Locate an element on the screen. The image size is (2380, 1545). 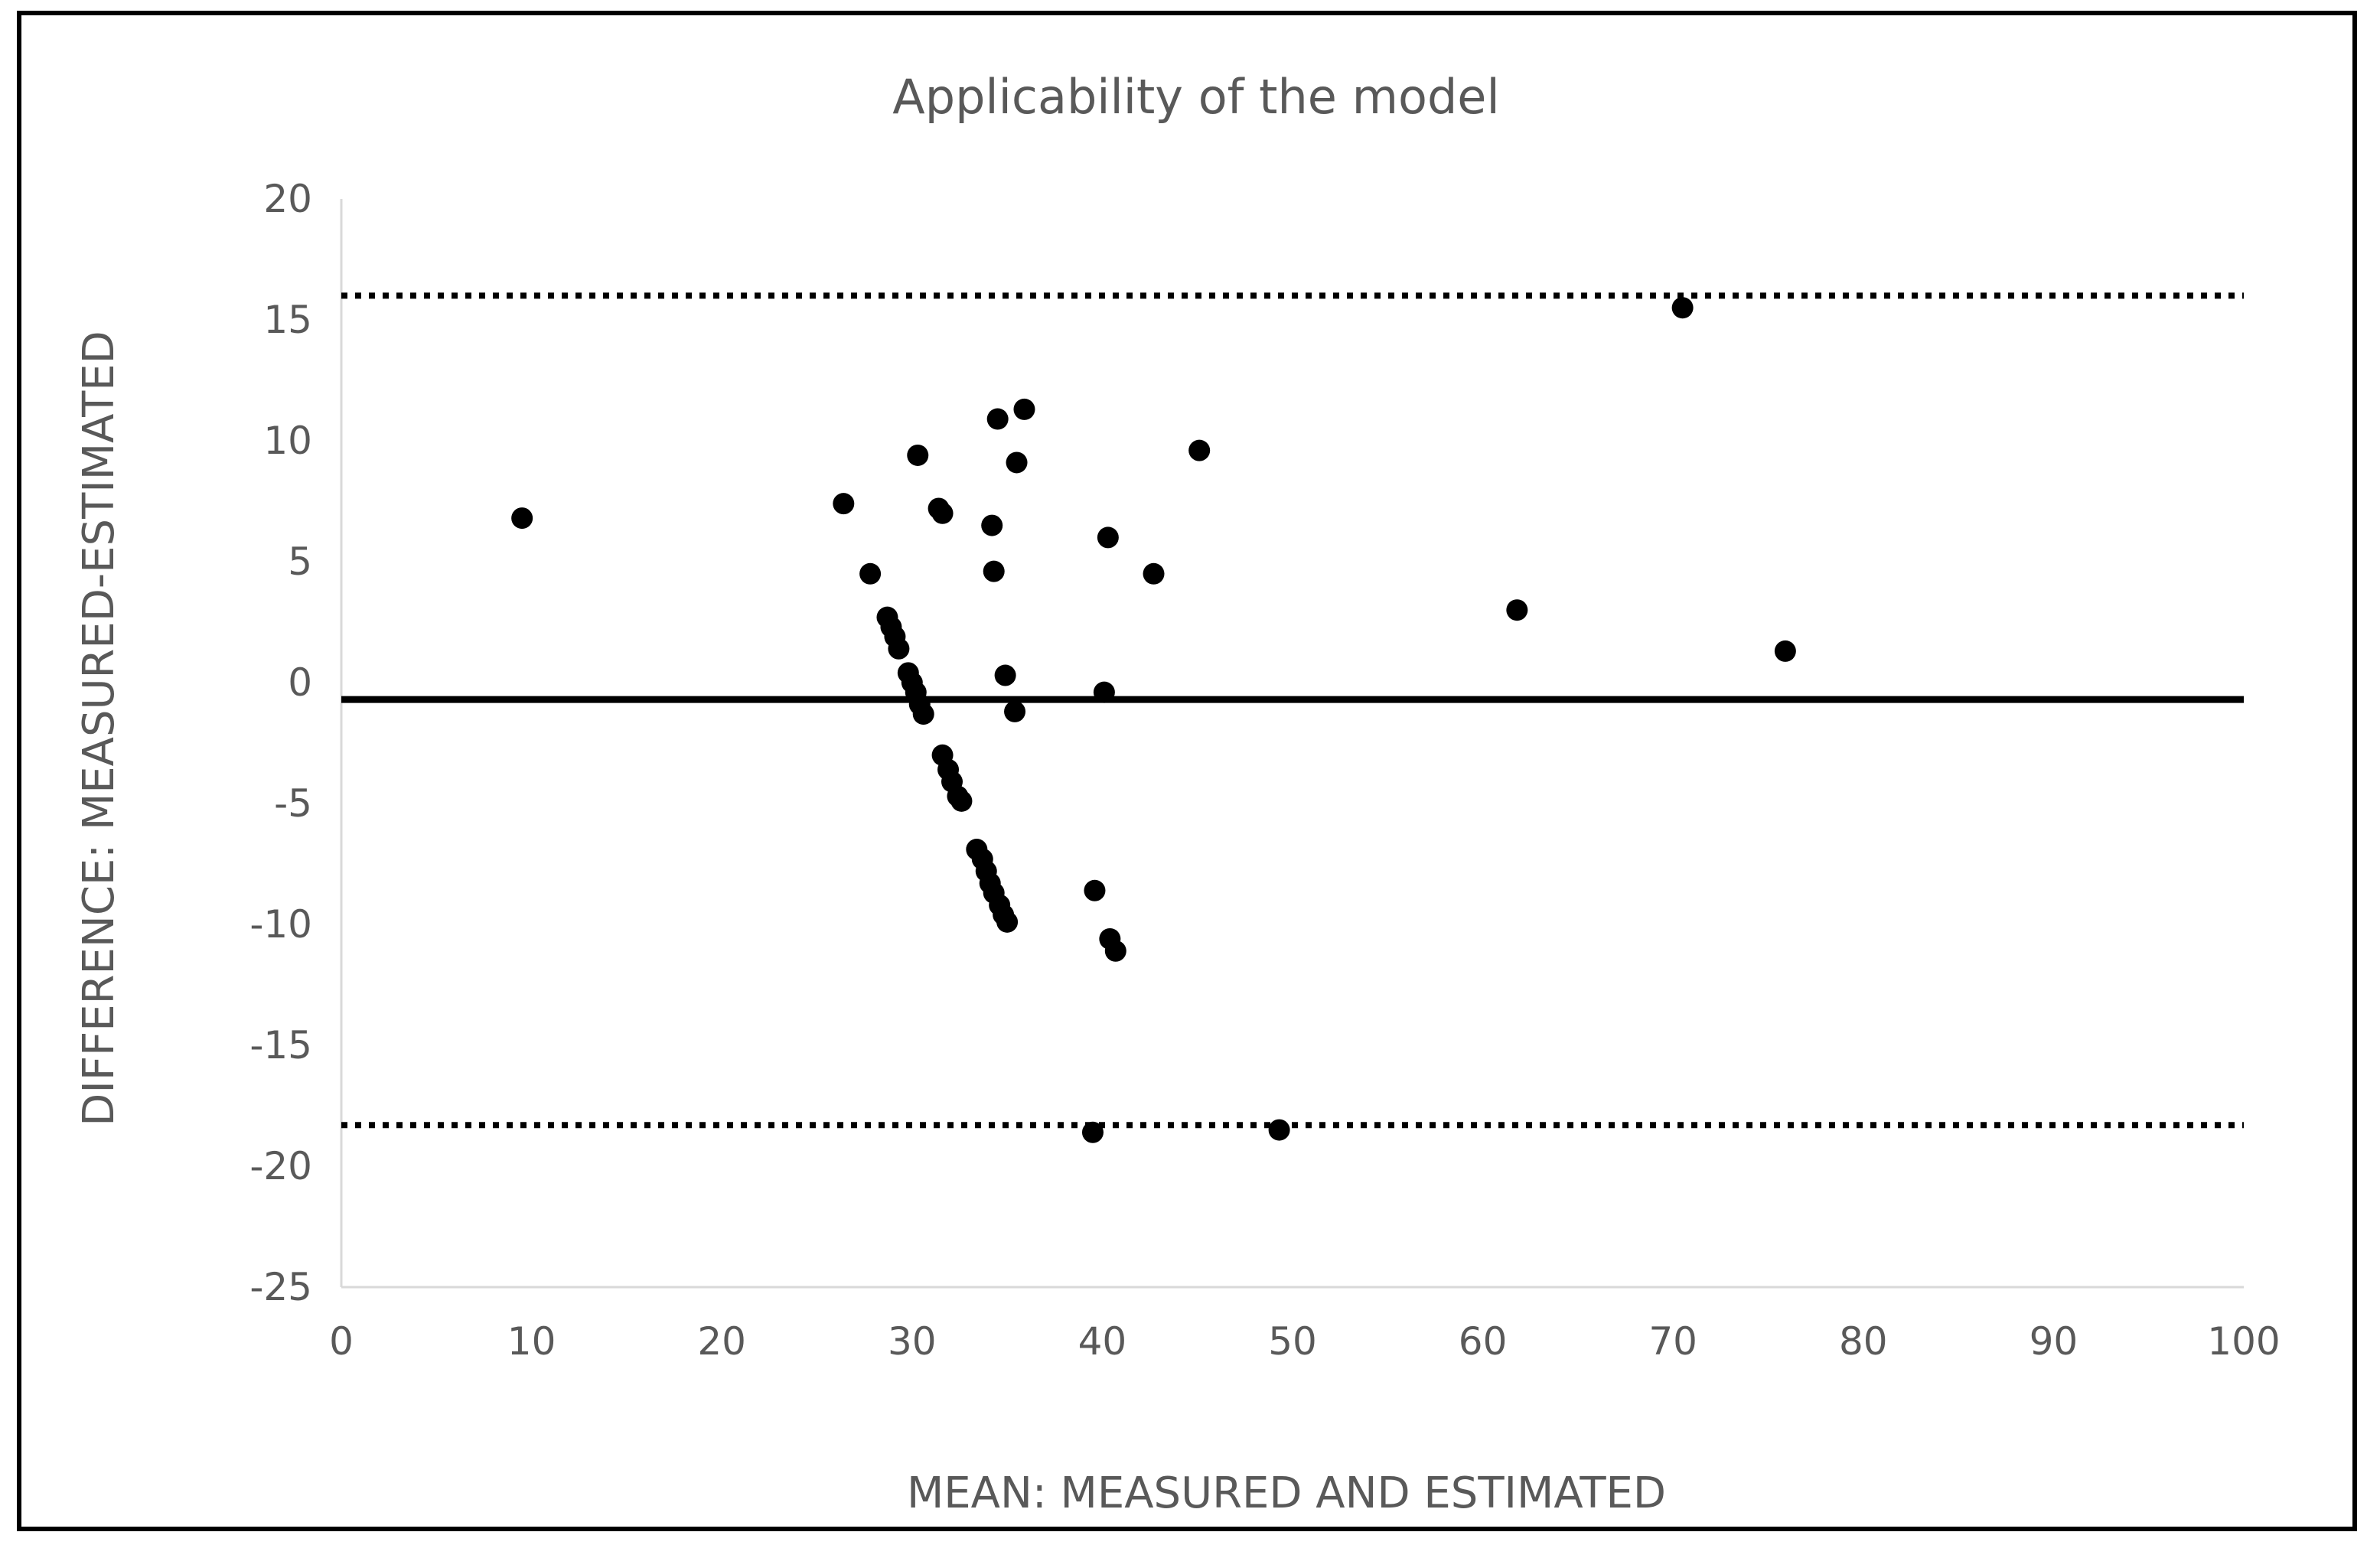
y-tick-label: 20 is located at coordinates (287, 199).